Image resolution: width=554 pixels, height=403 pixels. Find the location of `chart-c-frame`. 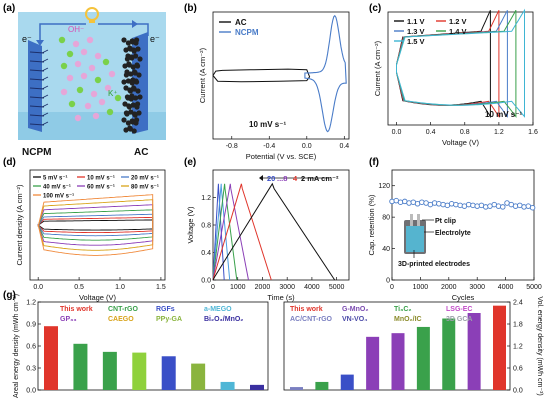

chart-c-frame is located at coordinates (460, 68).